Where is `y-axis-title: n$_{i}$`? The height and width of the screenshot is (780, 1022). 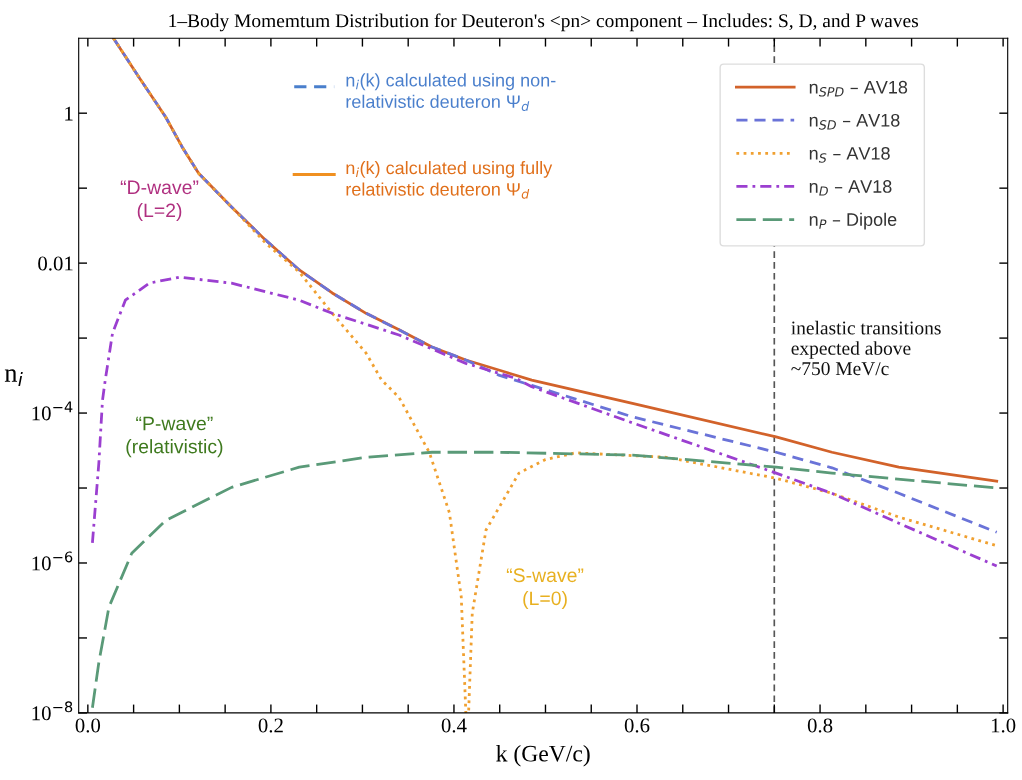 y-axis-title: n$_{i}$ is located at coordinates (13, 378).